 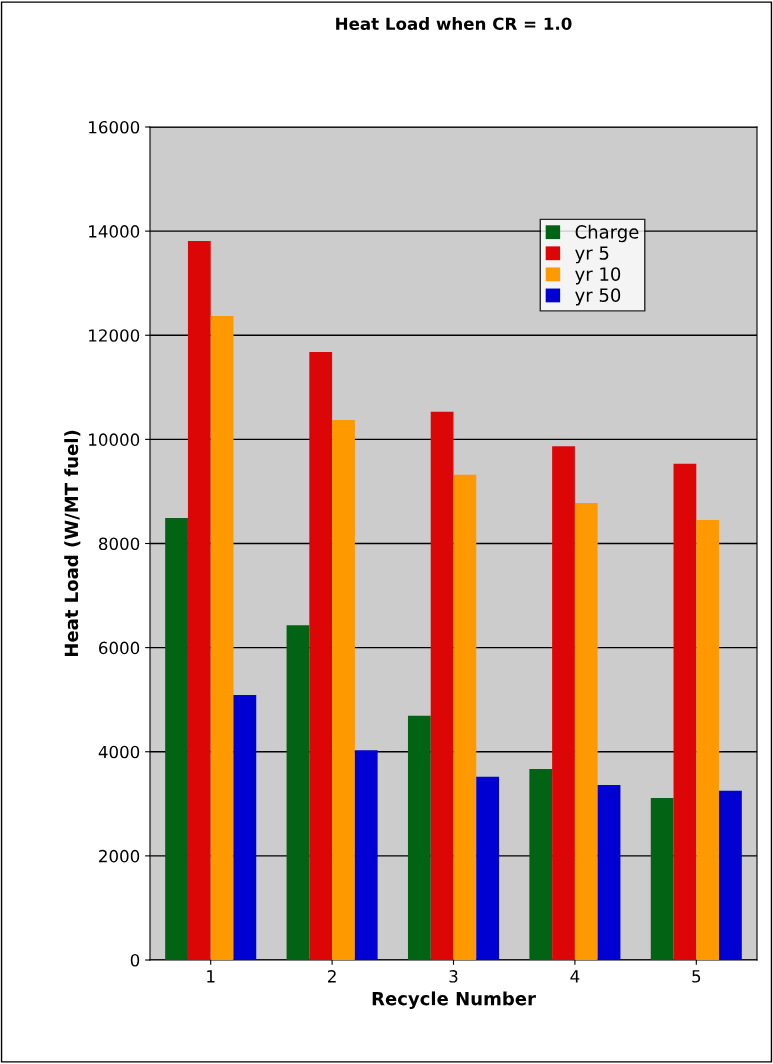 What do you see at coordinates (592, 255) in the screenshot?
I see `legend-label: yr 5` at bounding box center [592, 255].